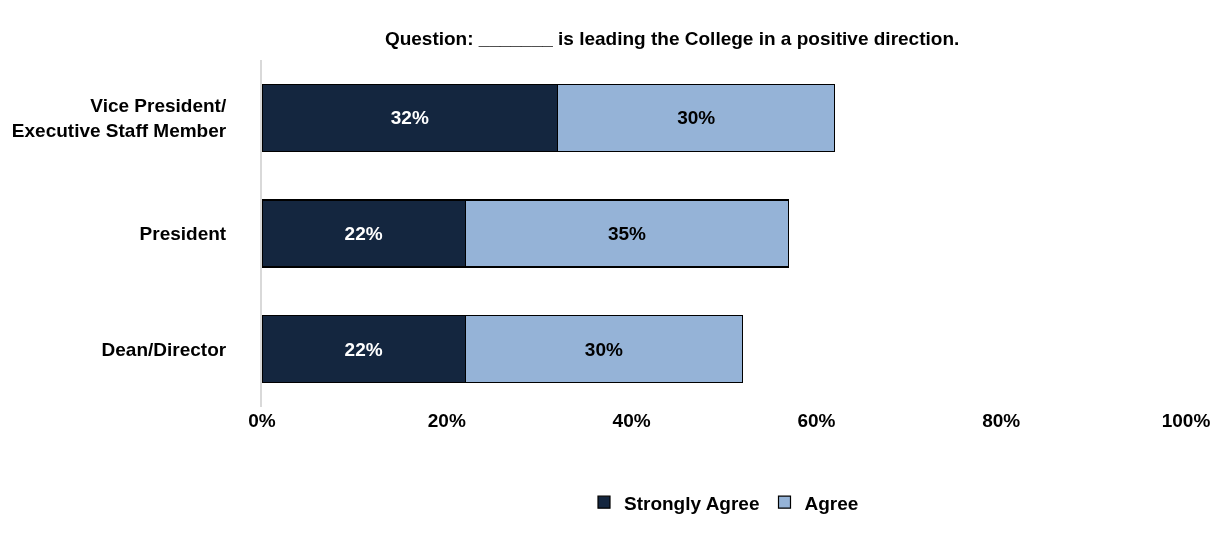  I want to click on x-tick-label: 80%, so click(1001, 420).